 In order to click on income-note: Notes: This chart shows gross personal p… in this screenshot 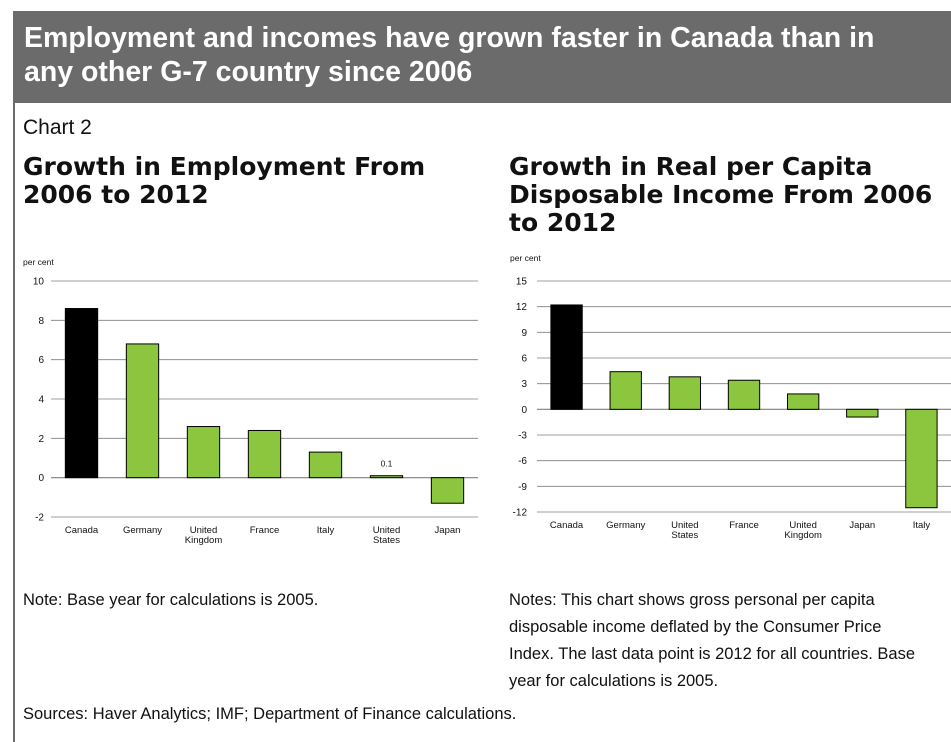, I will do `click(712, 640)`.